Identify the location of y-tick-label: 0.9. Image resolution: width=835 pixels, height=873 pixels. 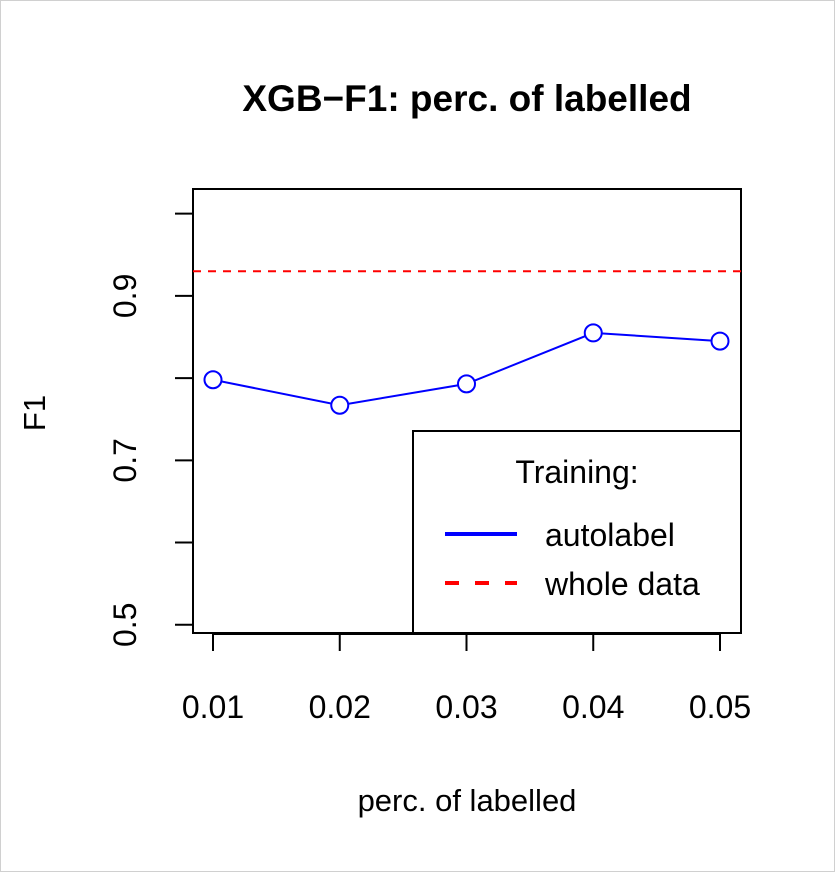
(125, 296).